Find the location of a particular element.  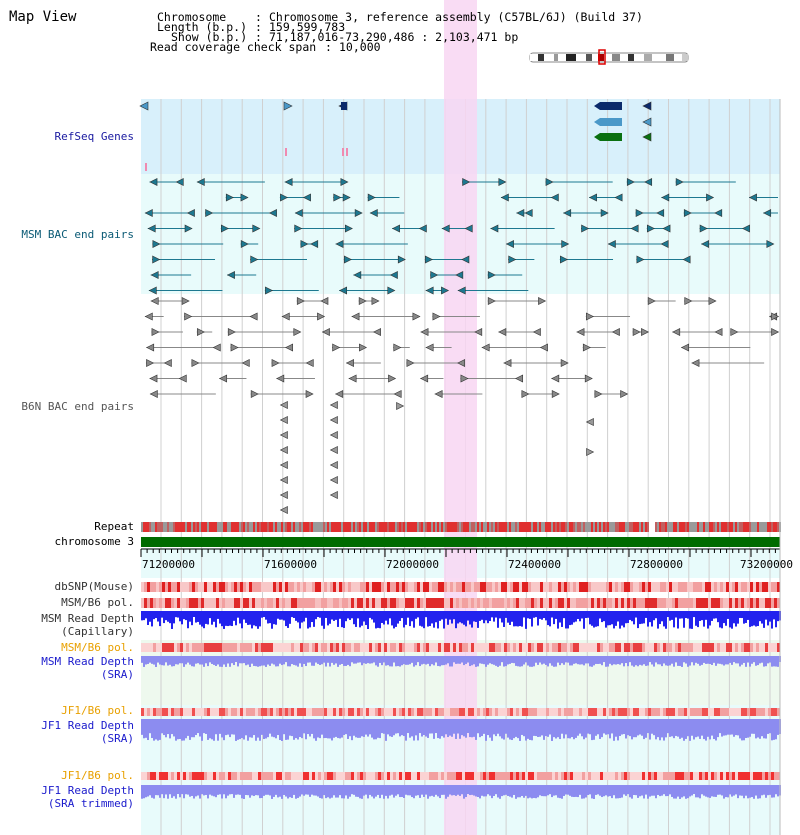

track-label-jf1-depth-sra: JF1 Read Depth is located at coordinates (87, 725).